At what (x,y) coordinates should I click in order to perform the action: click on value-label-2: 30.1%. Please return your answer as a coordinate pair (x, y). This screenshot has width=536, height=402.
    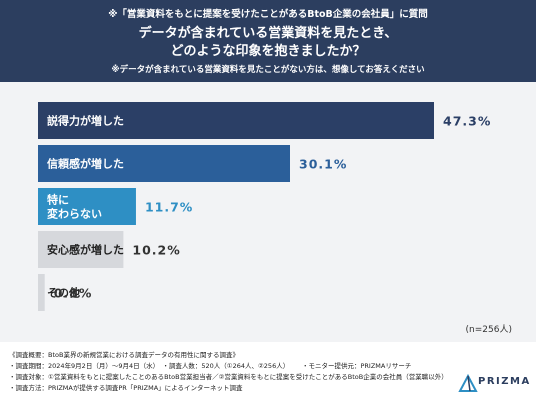
    Looking at the image, I should click on (323, 164).